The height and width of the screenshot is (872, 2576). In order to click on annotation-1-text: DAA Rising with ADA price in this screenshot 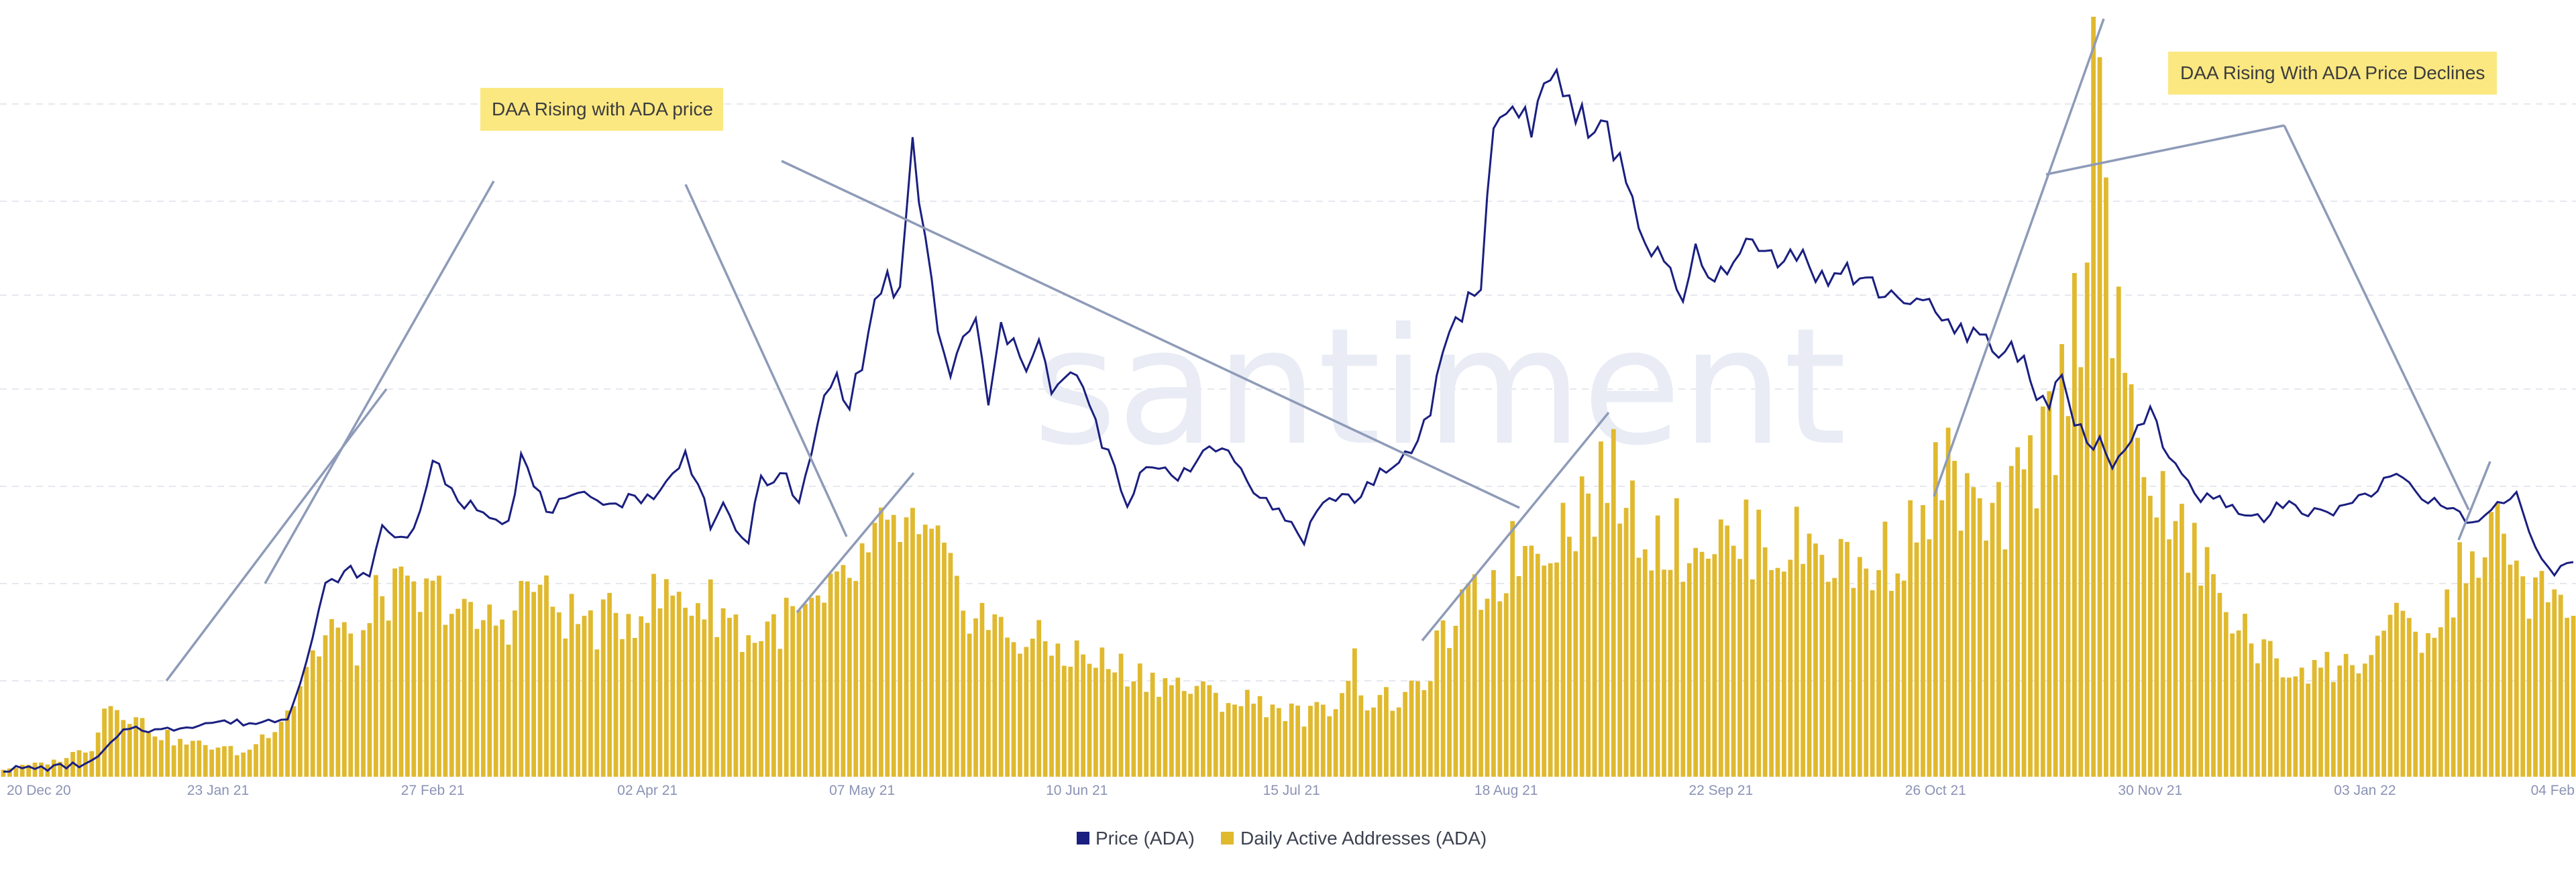, I will do `click(602, 109)`.